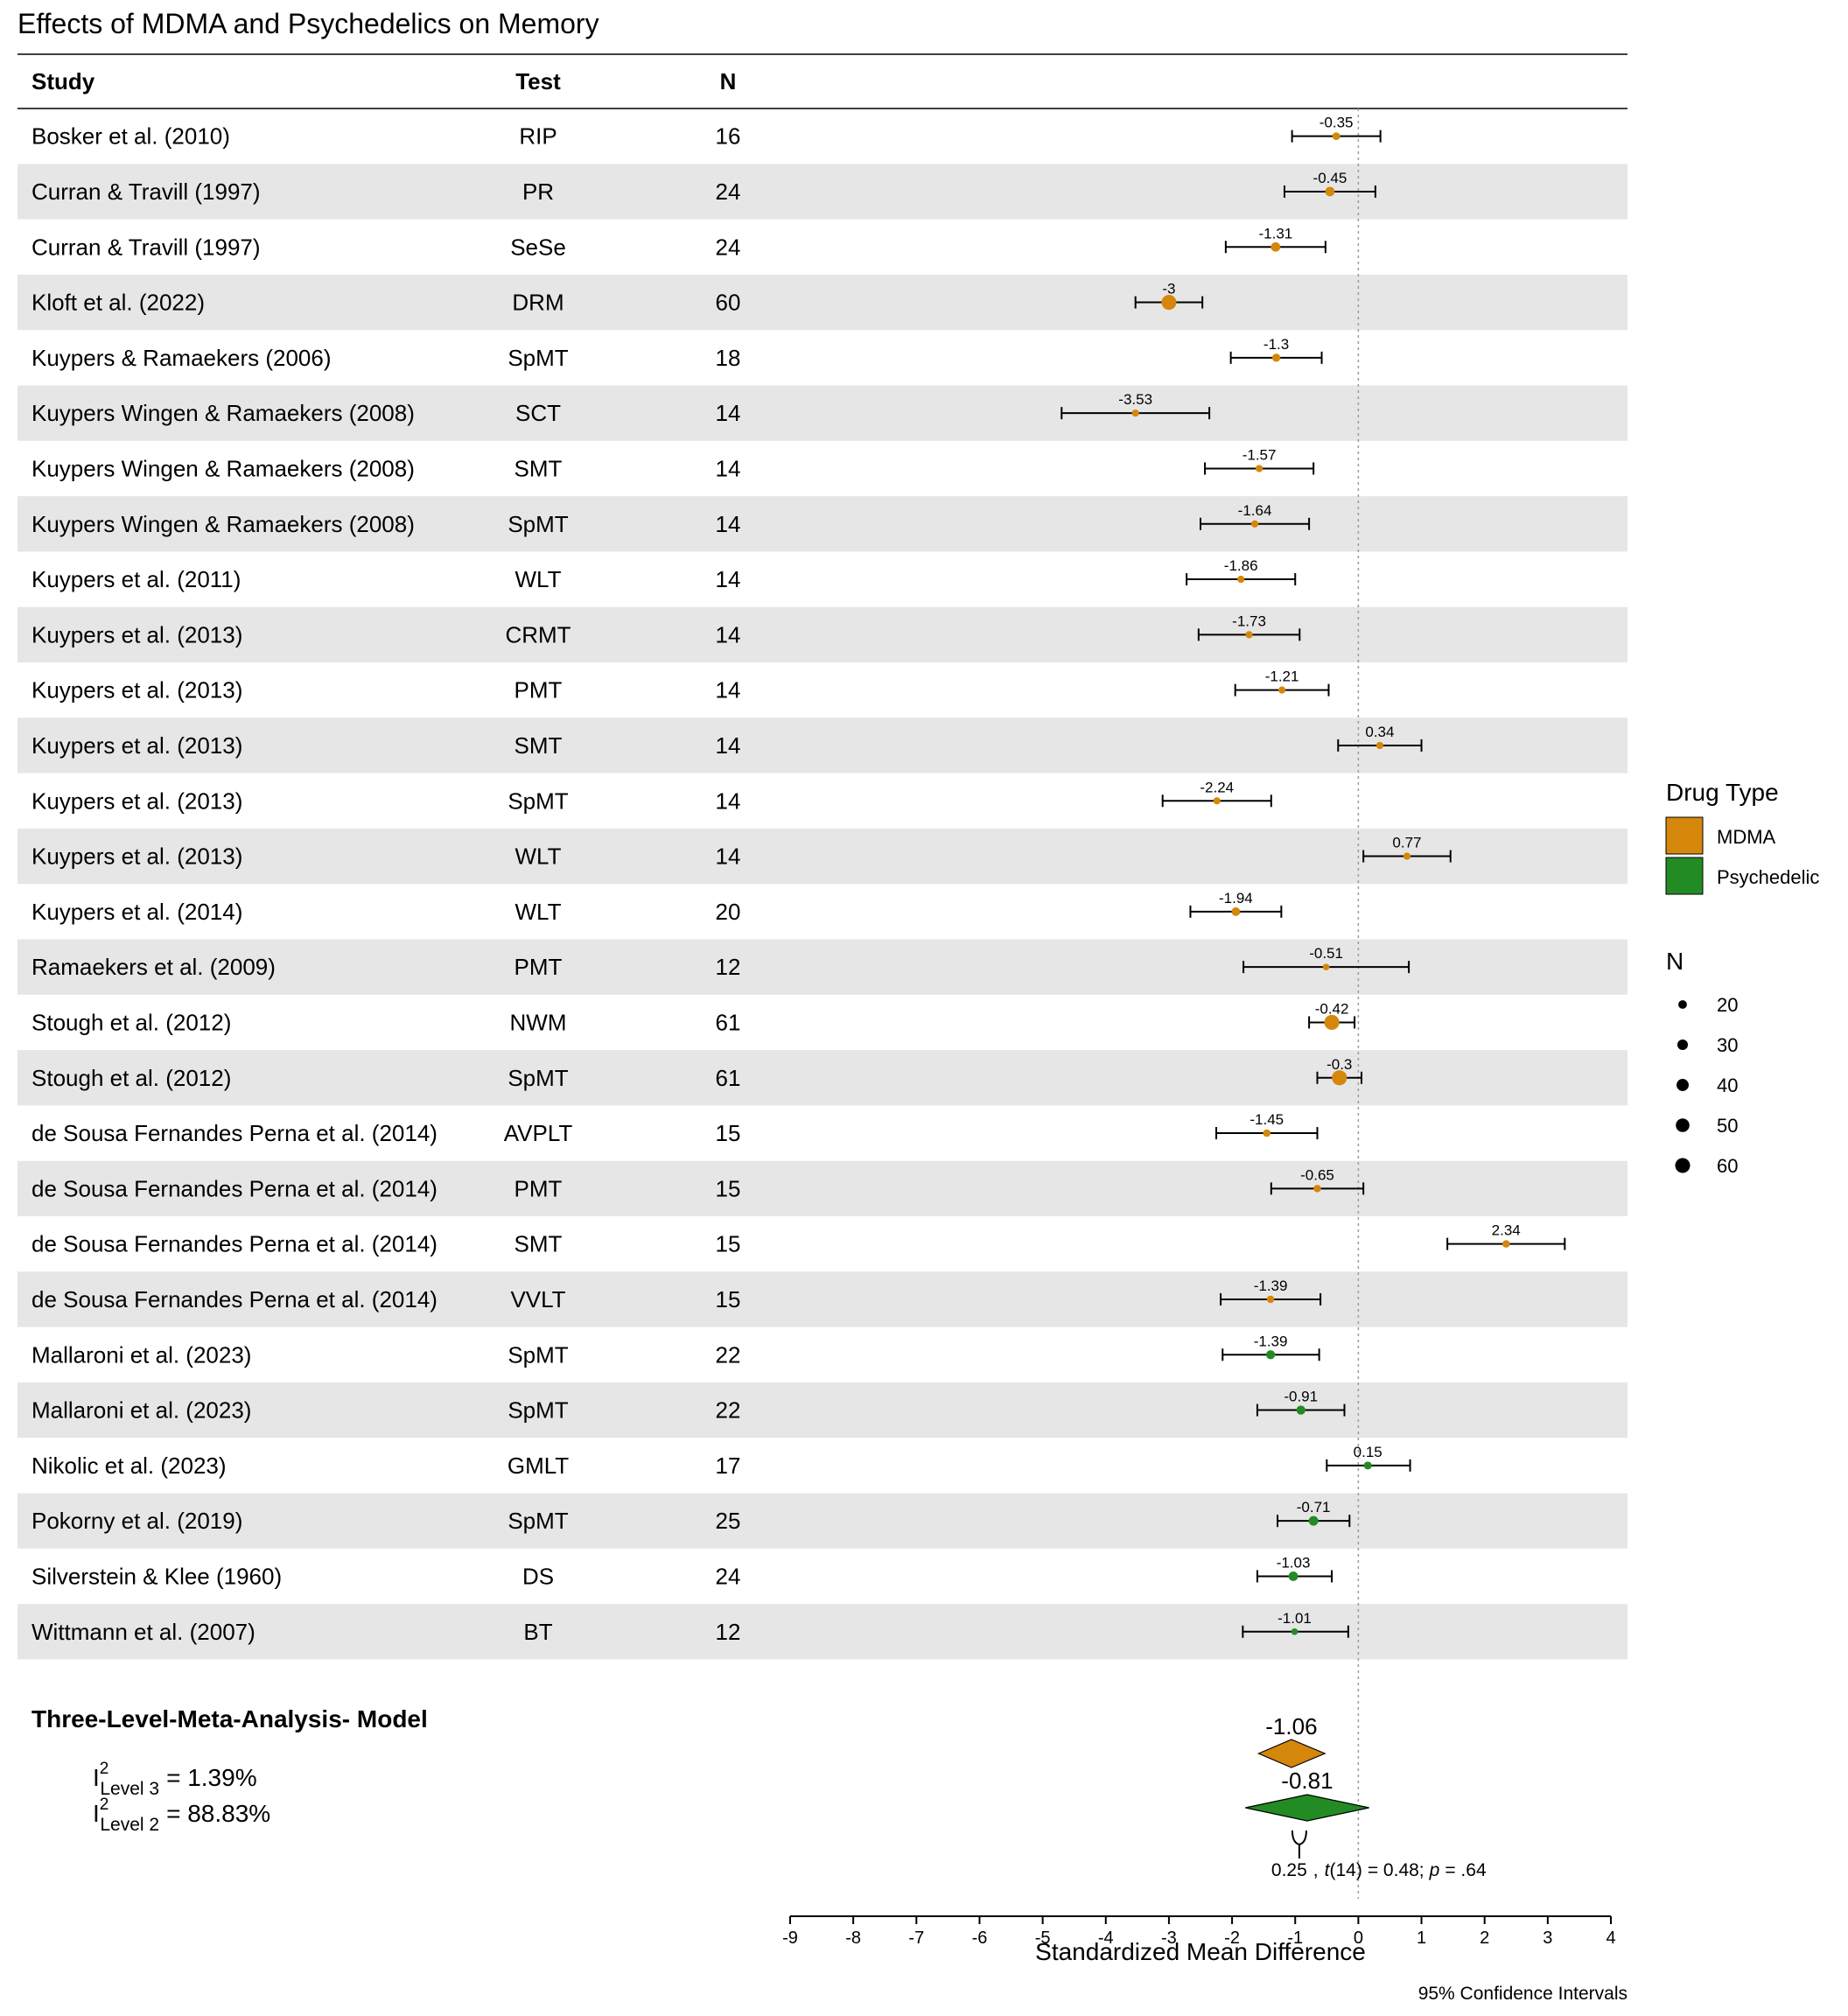 The height and width of the screenshot is (2016, 1848). What do you see at coordinates (1317, 1174) in the screenshot?
I see `effect-label: -0.65` at bounding box center [1317, 1174].